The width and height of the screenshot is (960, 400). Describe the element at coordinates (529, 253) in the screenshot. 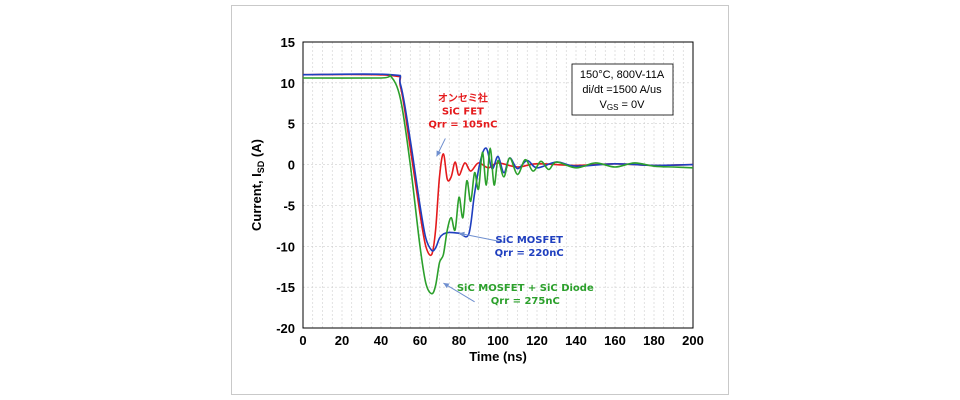

I see `annotation-text: Qrr = 220nC` at that location.